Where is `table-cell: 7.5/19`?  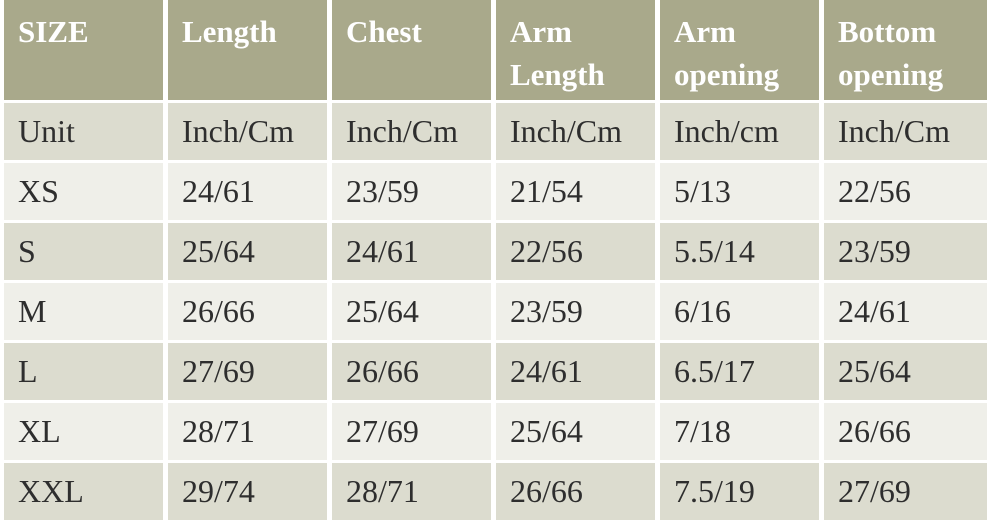
table-cell: 7.5/19 is located at coordinates (739, 491).